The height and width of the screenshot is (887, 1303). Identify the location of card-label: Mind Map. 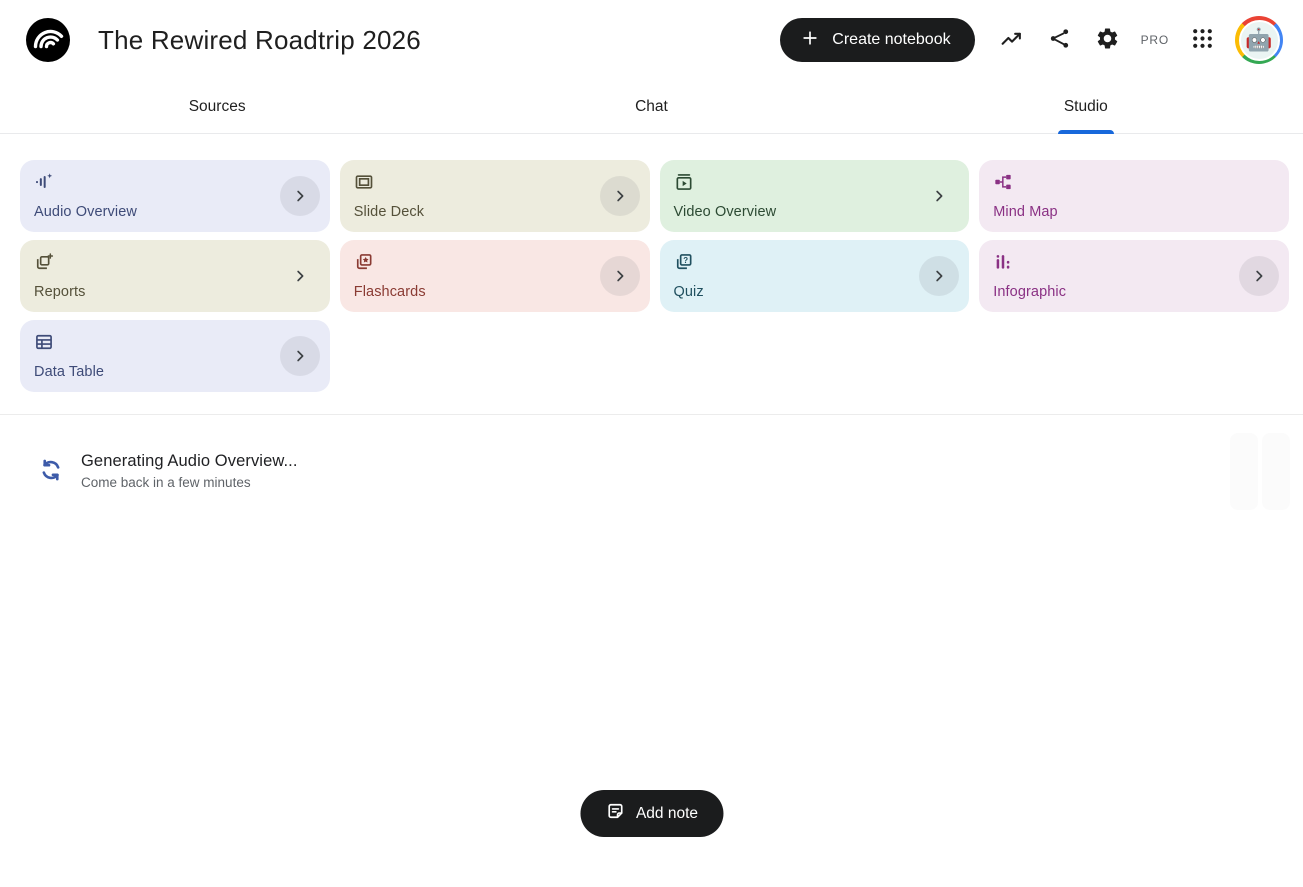
(1025, 212).